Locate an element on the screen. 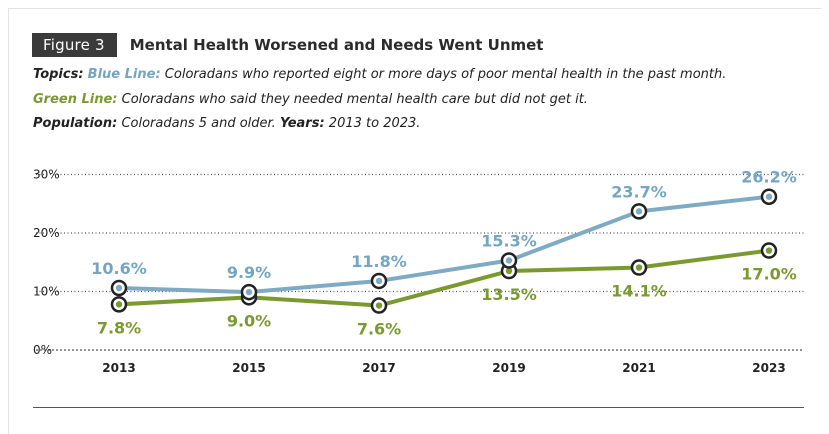 This screenshot has width=829, height=434. years-label: Years: is located at coordinates (302, 123).